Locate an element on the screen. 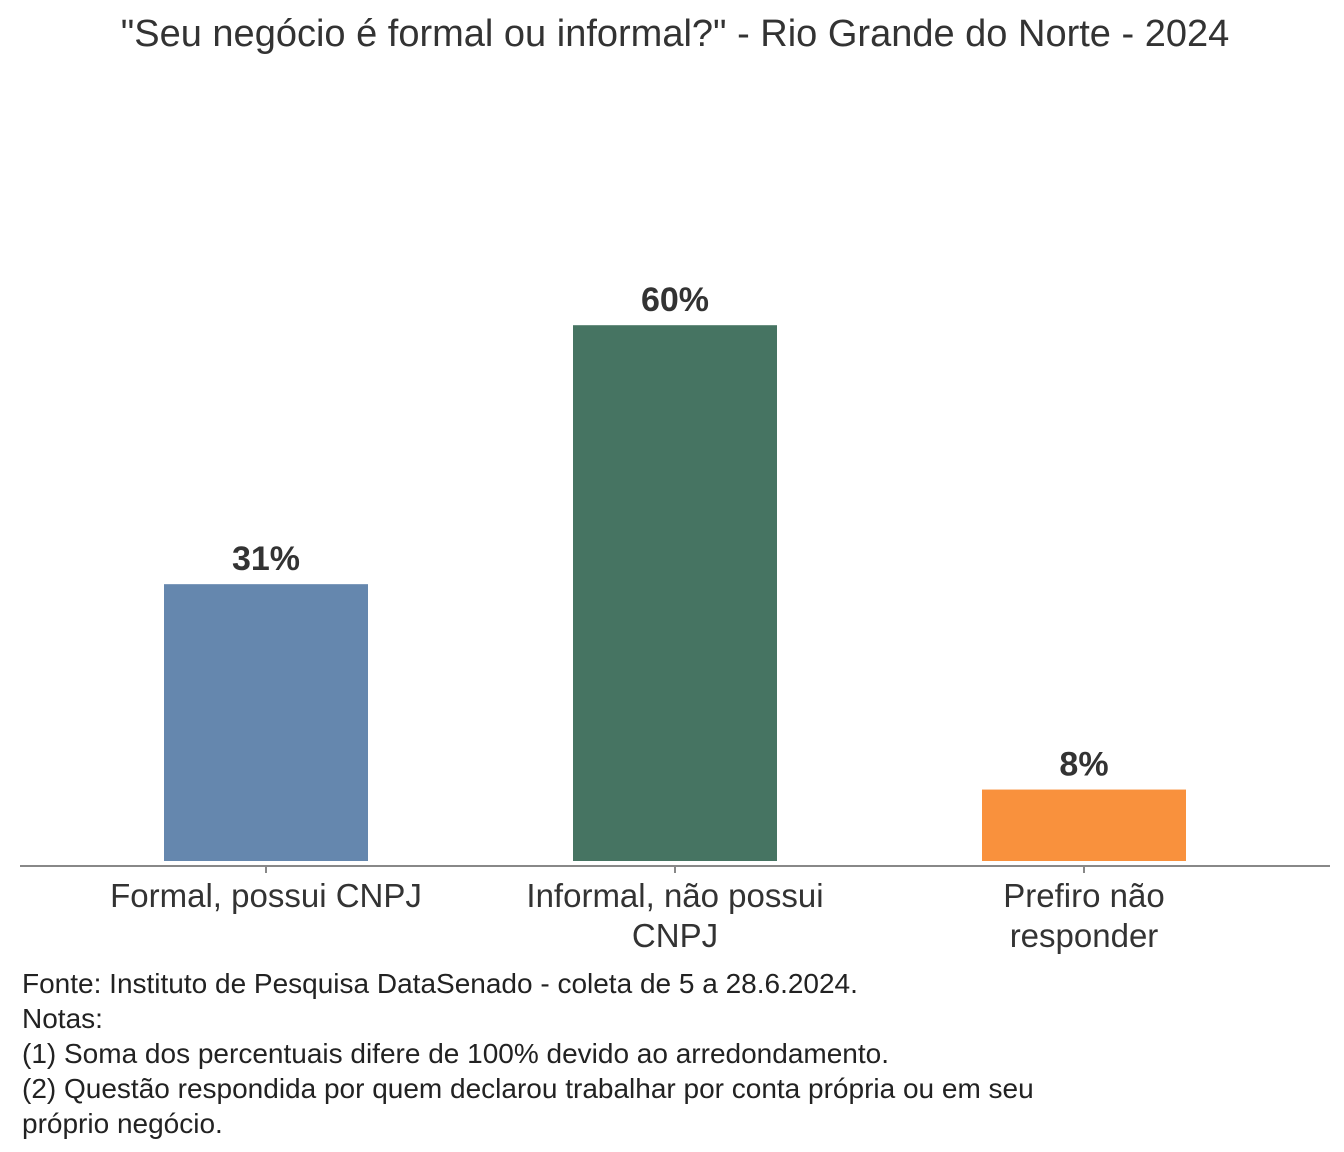  notes-heading: Notas: is located at coordinates (62, 1018).